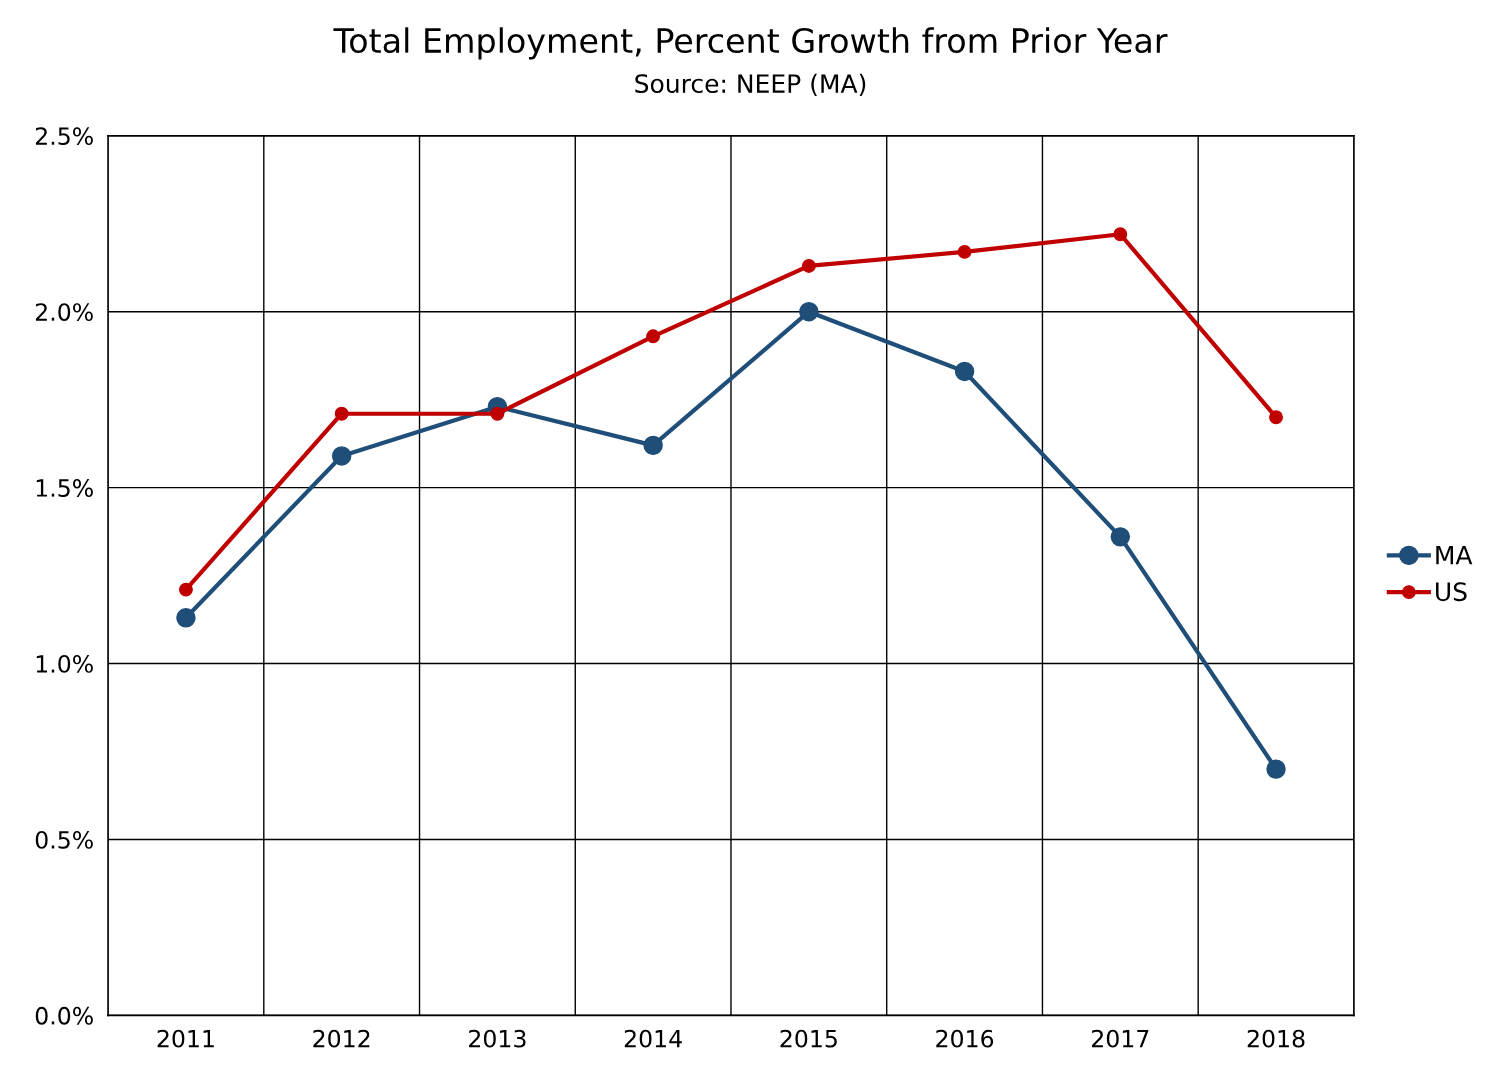  Describe the element at coordinates (497, 1038) in the screenshot. I see `x-tick-label: 2013` at that location.